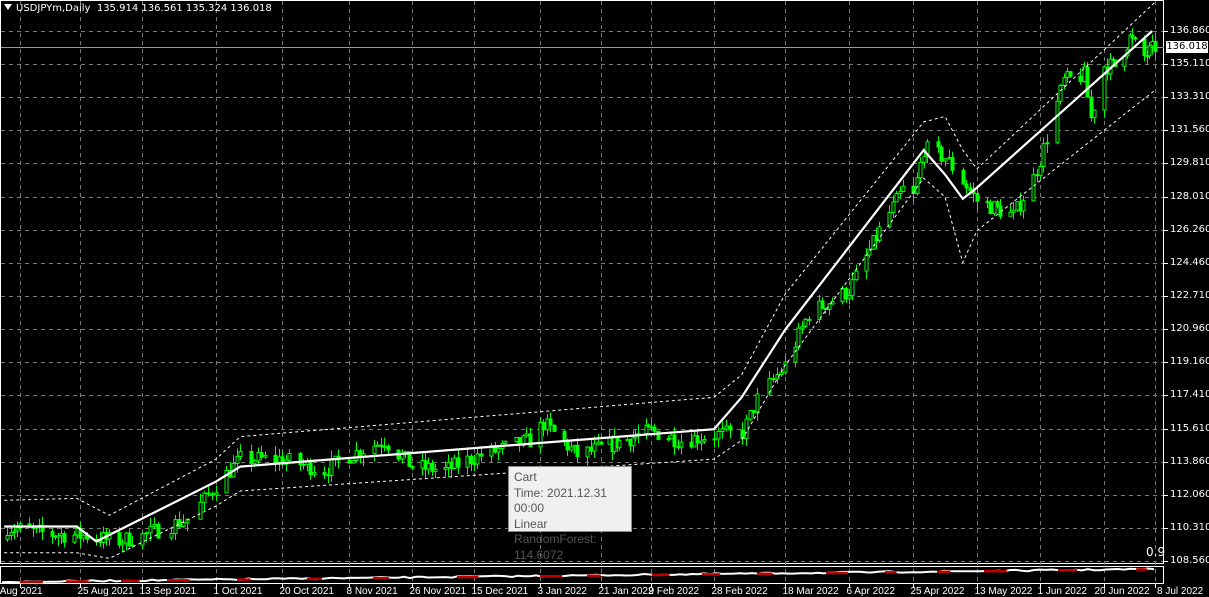  I want to click on y-tick-label: 120.960, so click(1189, 328).